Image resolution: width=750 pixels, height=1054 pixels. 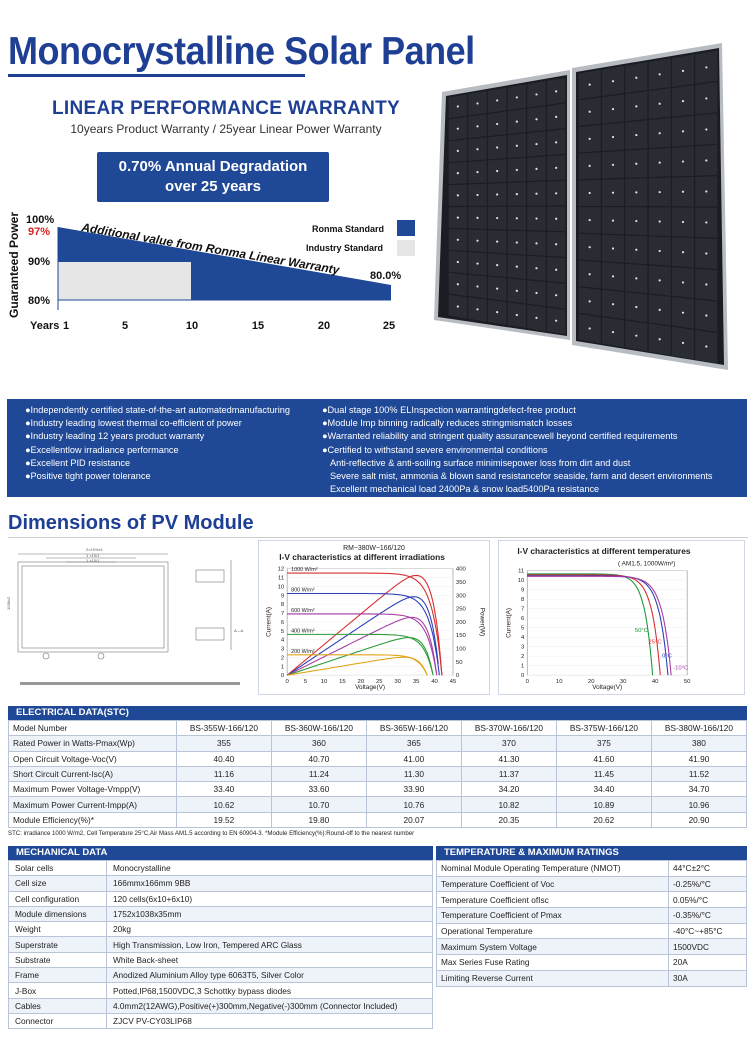 I want to click on row-label: Superstrate, so click(x=57, y=944).